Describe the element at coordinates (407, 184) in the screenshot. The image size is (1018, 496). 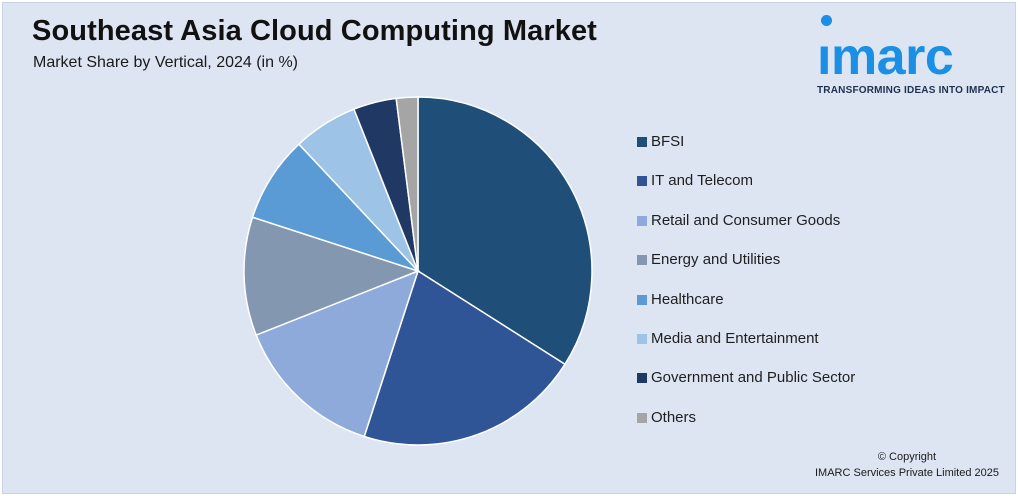
I see `pie-slice-others` at that location.